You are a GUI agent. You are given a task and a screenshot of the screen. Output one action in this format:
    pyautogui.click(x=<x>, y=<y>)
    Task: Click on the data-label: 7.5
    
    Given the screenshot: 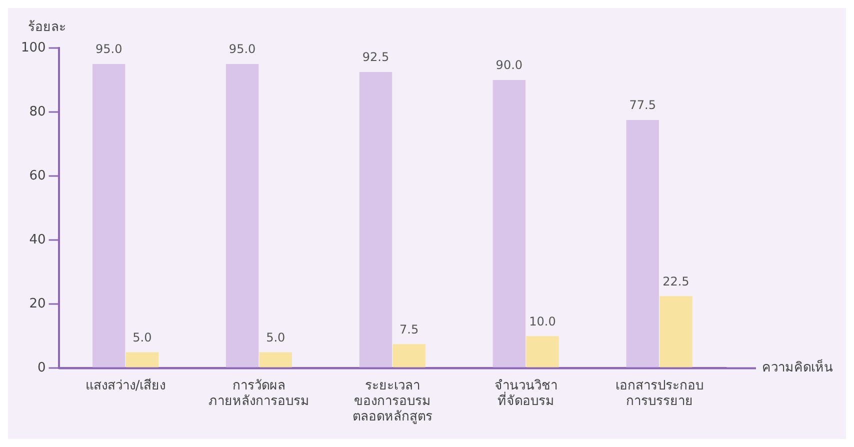 What is the action you would take?
    pyautogui.click(x=409, y=329)
    